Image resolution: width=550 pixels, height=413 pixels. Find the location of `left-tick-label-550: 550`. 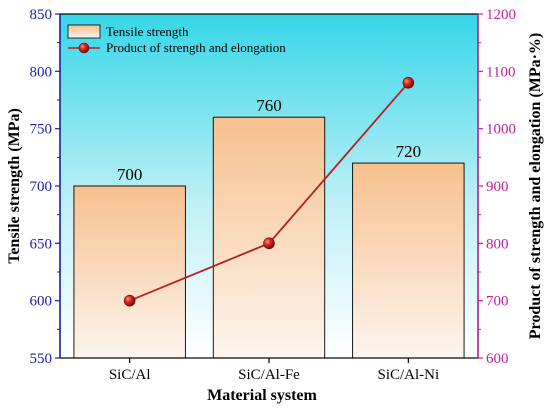

left-tick-label-550: 550 is located at coordinates (41, 359).